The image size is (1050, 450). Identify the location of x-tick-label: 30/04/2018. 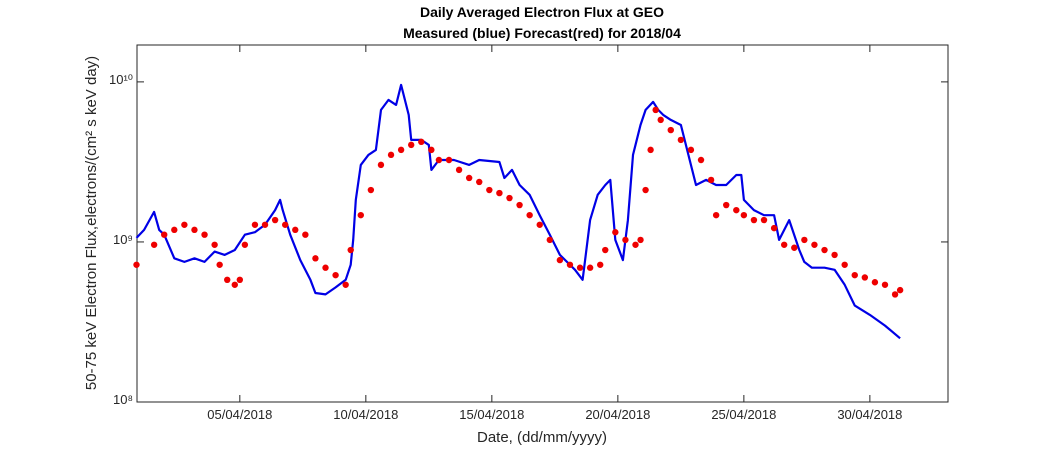
(869, 414).